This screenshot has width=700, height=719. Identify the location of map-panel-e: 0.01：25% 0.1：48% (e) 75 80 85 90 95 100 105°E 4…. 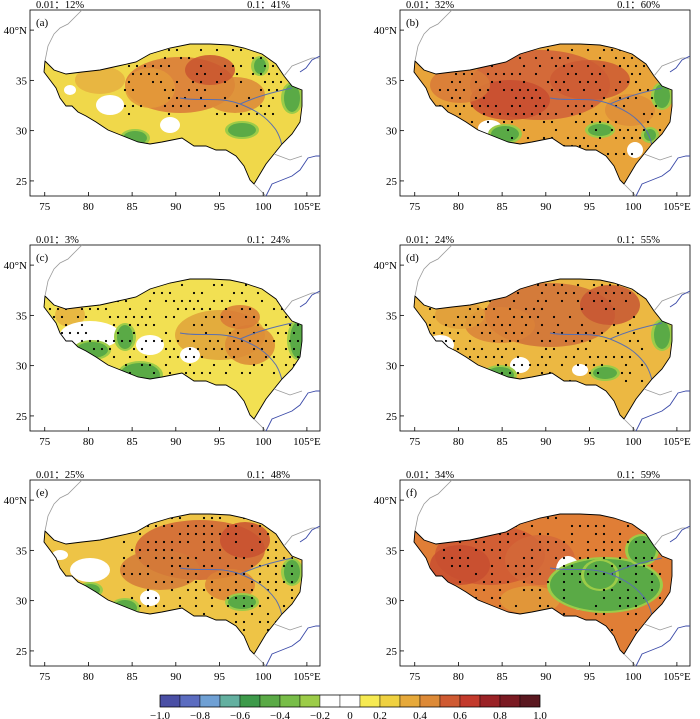
(162, 576).